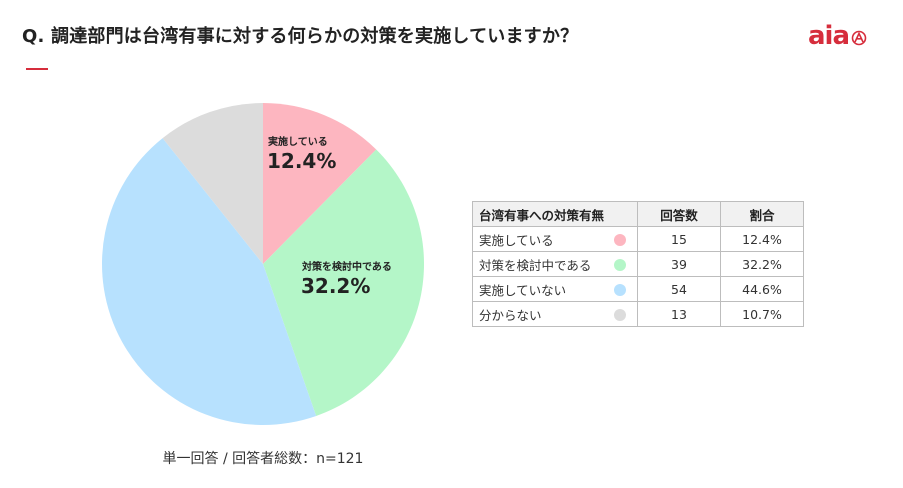  What do you see at coordinates (679, 214) in the screenshot?
I see `header-count: 回答数` at bounding box center [679, 214].